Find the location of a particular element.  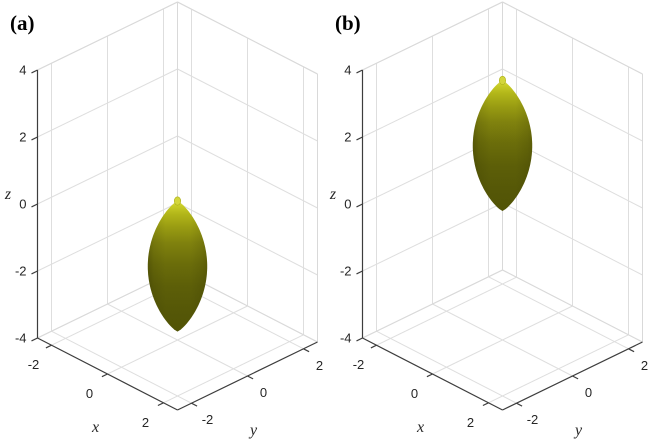

panel-label: (a) is located at coordinates (22, 23).